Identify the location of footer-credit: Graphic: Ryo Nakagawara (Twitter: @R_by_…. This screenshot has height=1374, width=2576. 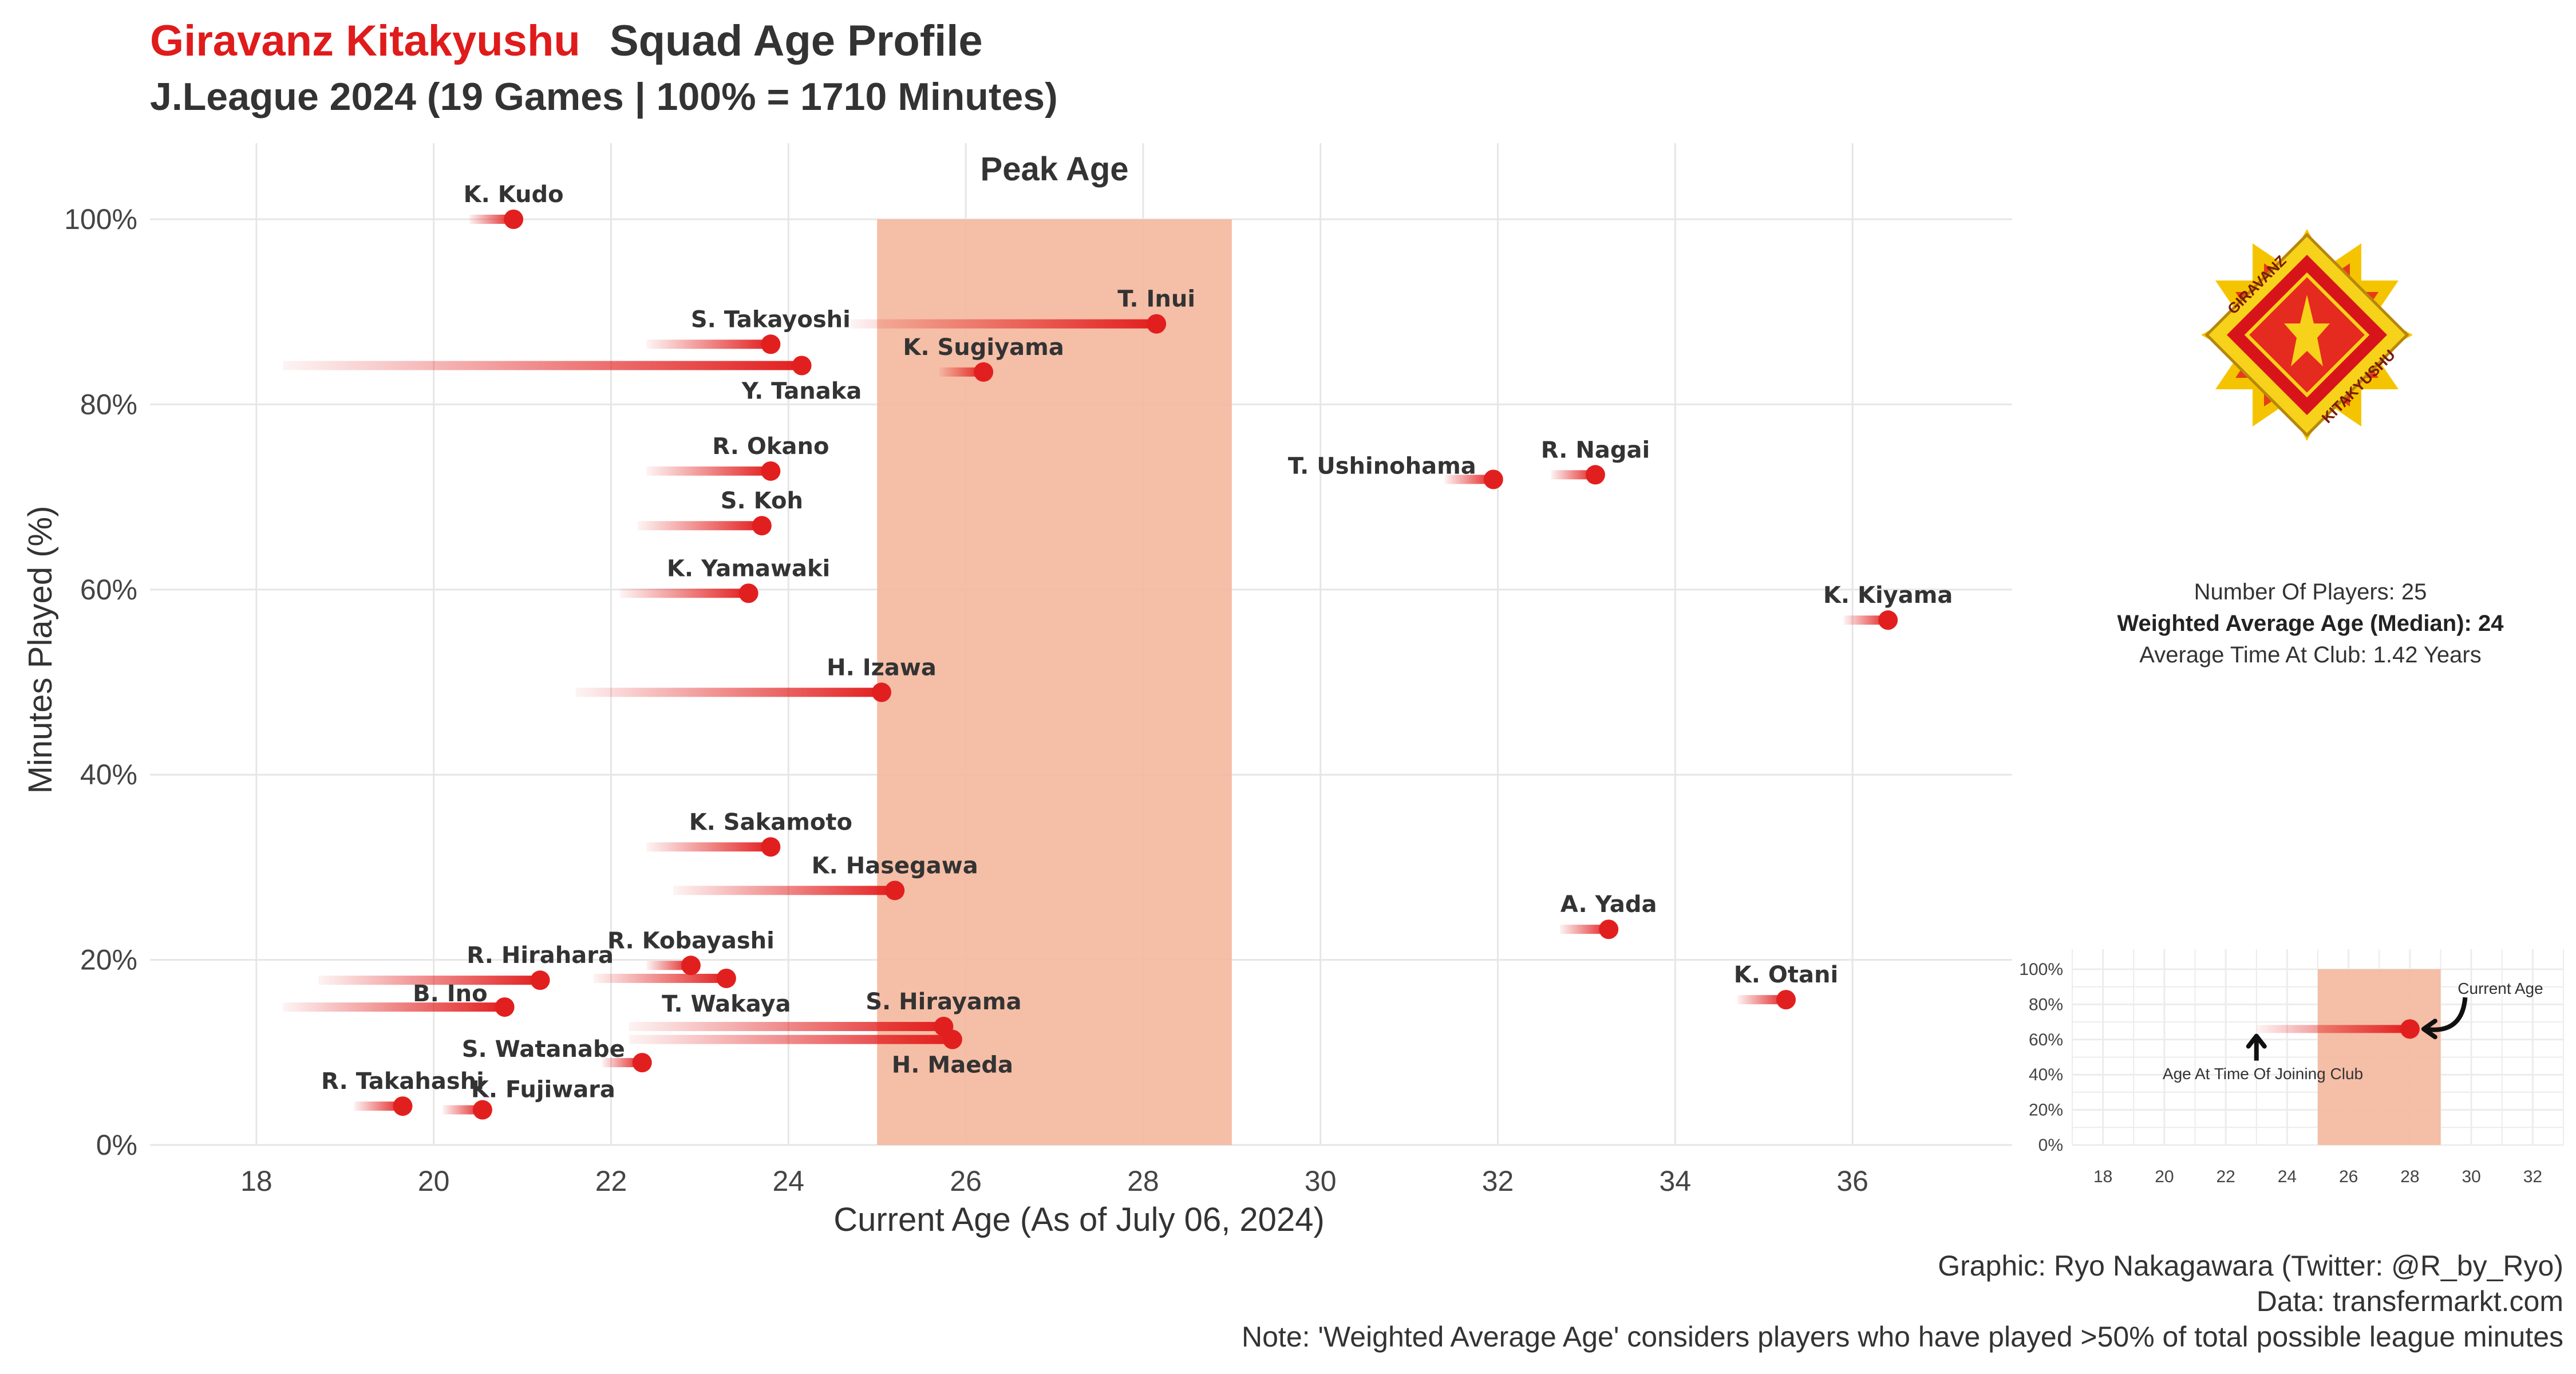
(2250, 1266).